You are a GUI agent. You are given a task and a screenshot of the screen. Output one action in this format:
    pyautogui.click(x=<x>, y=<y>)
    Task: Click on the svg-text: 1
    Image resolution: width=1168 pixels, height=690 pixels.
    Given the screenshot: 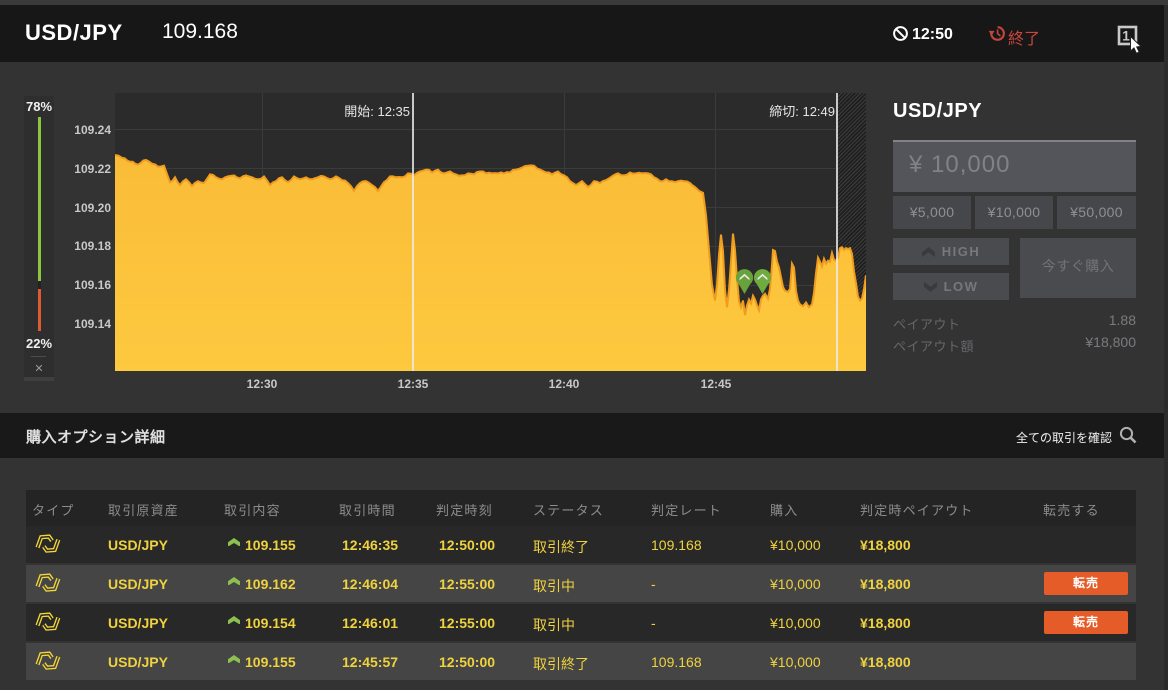 What is the action you would take?
    pyautogui.click(x=1126, y=36)
    